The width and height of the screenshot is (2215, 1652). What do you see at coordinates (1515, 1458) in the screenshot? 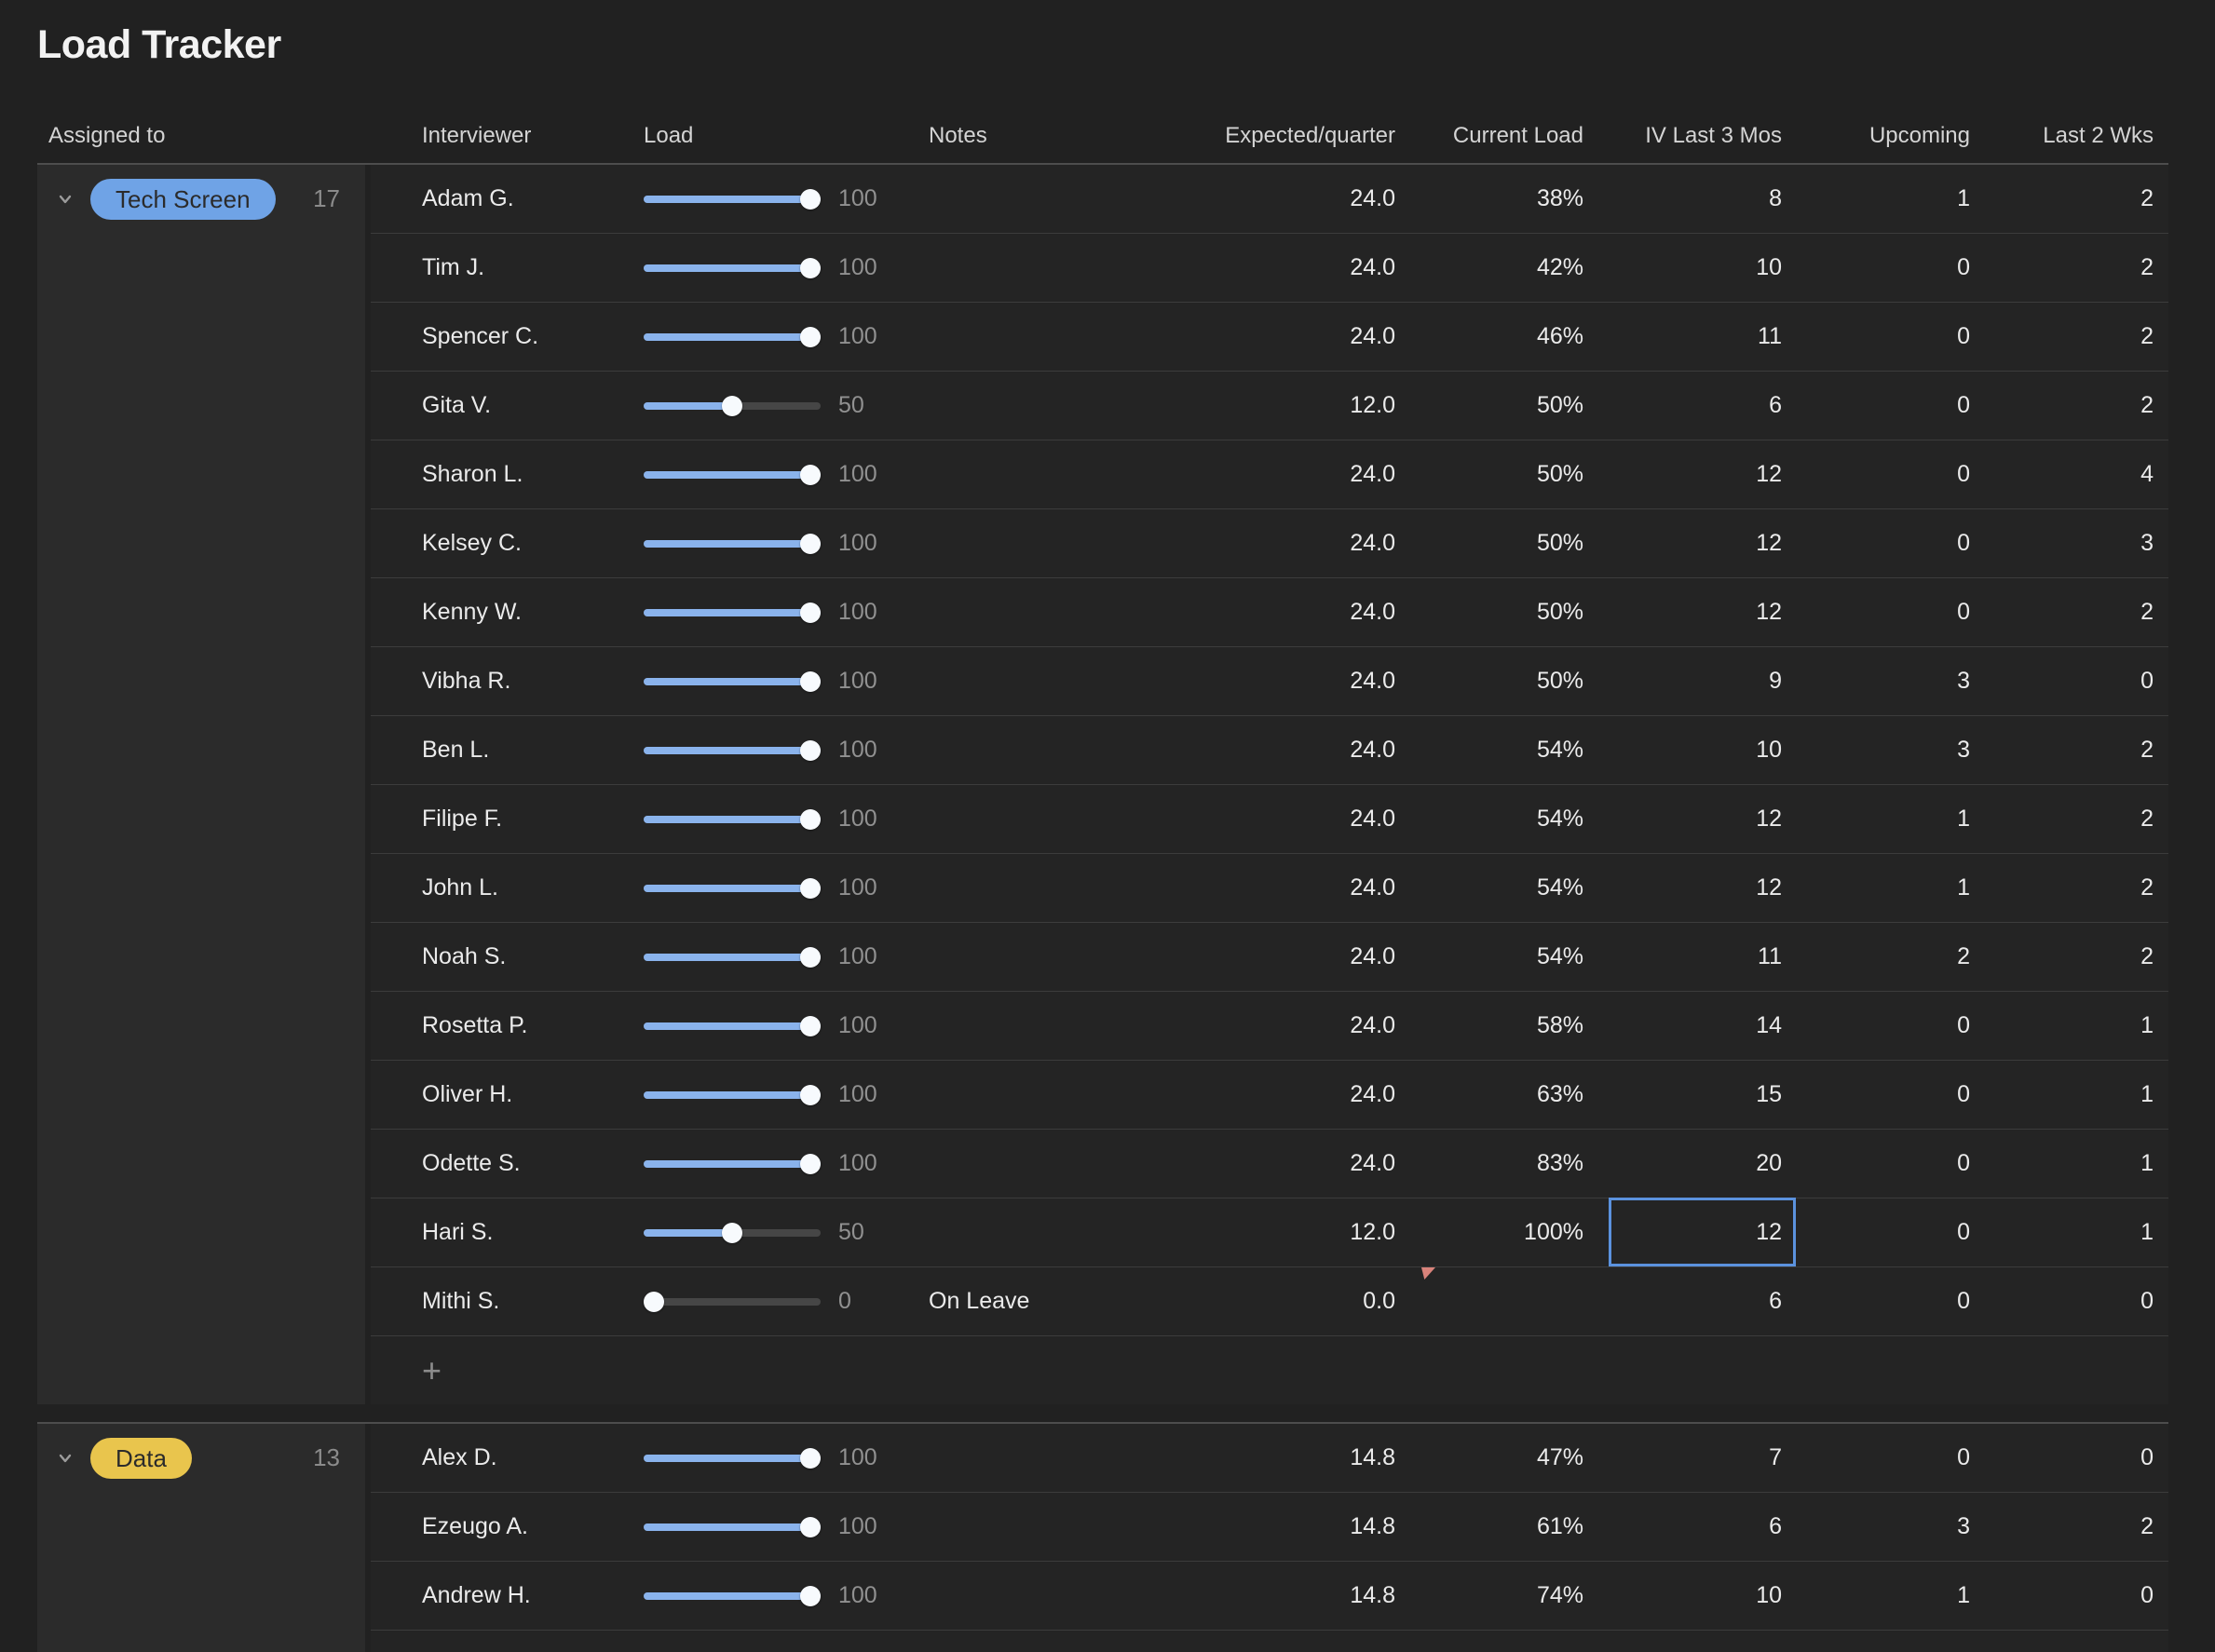
I see `current-load-cell: 47%` at bounding box center [1515, 1458].